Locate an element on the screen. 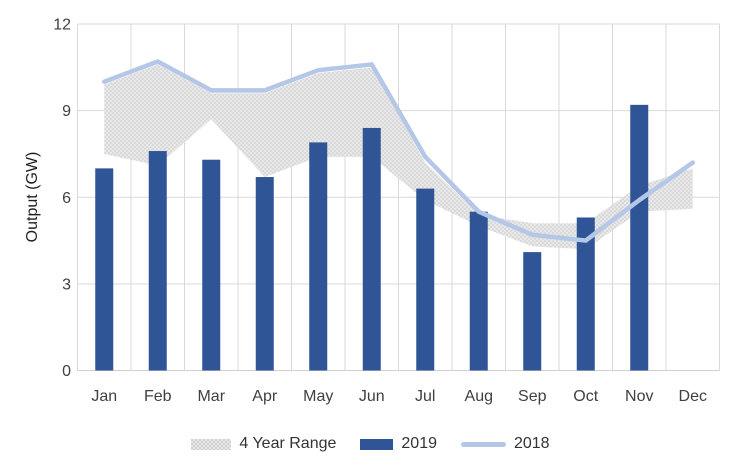 The width and height of the screenshot is (741, 474). bar-2019-aug is located at coordinates (478, 291).